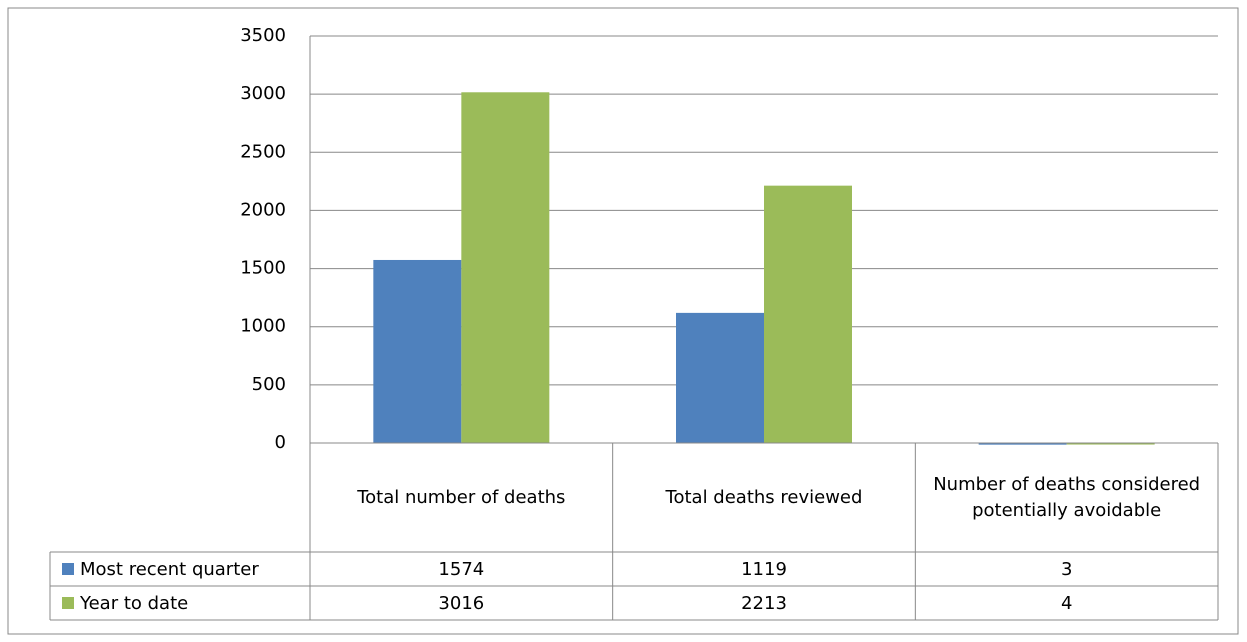 This screenshot has height=642, width=1247. Describe the element at coordinates (263, 35) in the screenshot. I see `y-tick-label: 3500` at that location.